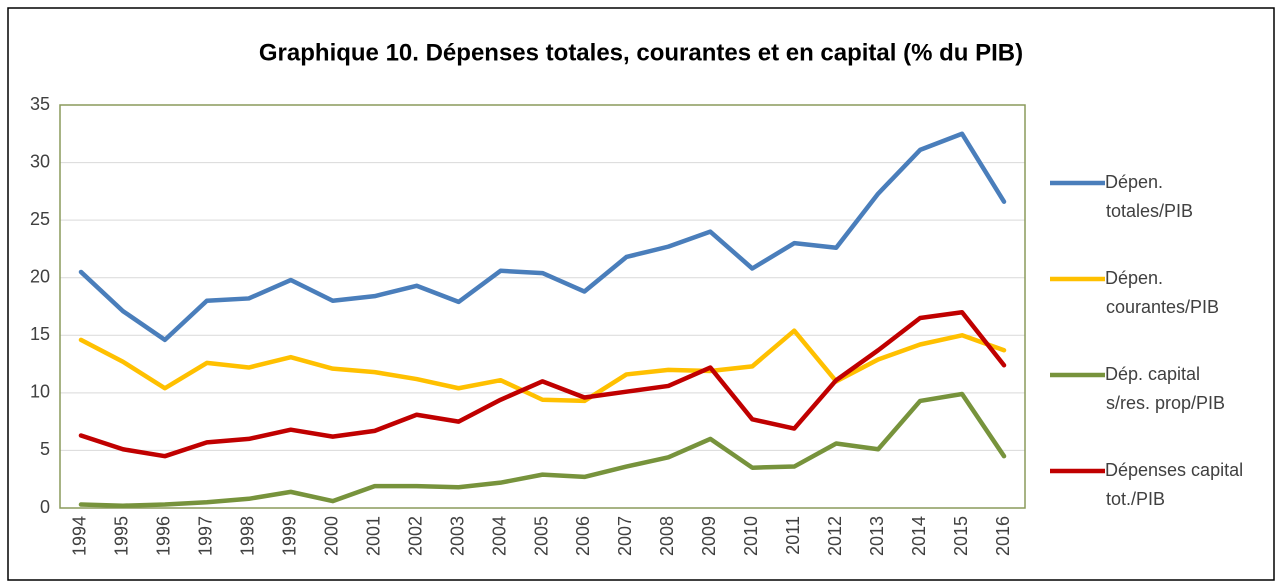 The width and height of the screenshot is (1282, 585). What do you see at coordinates (961, 536) in the screenshot?
I see `x-tick-label: 2015` at bounding box center [961, 536].